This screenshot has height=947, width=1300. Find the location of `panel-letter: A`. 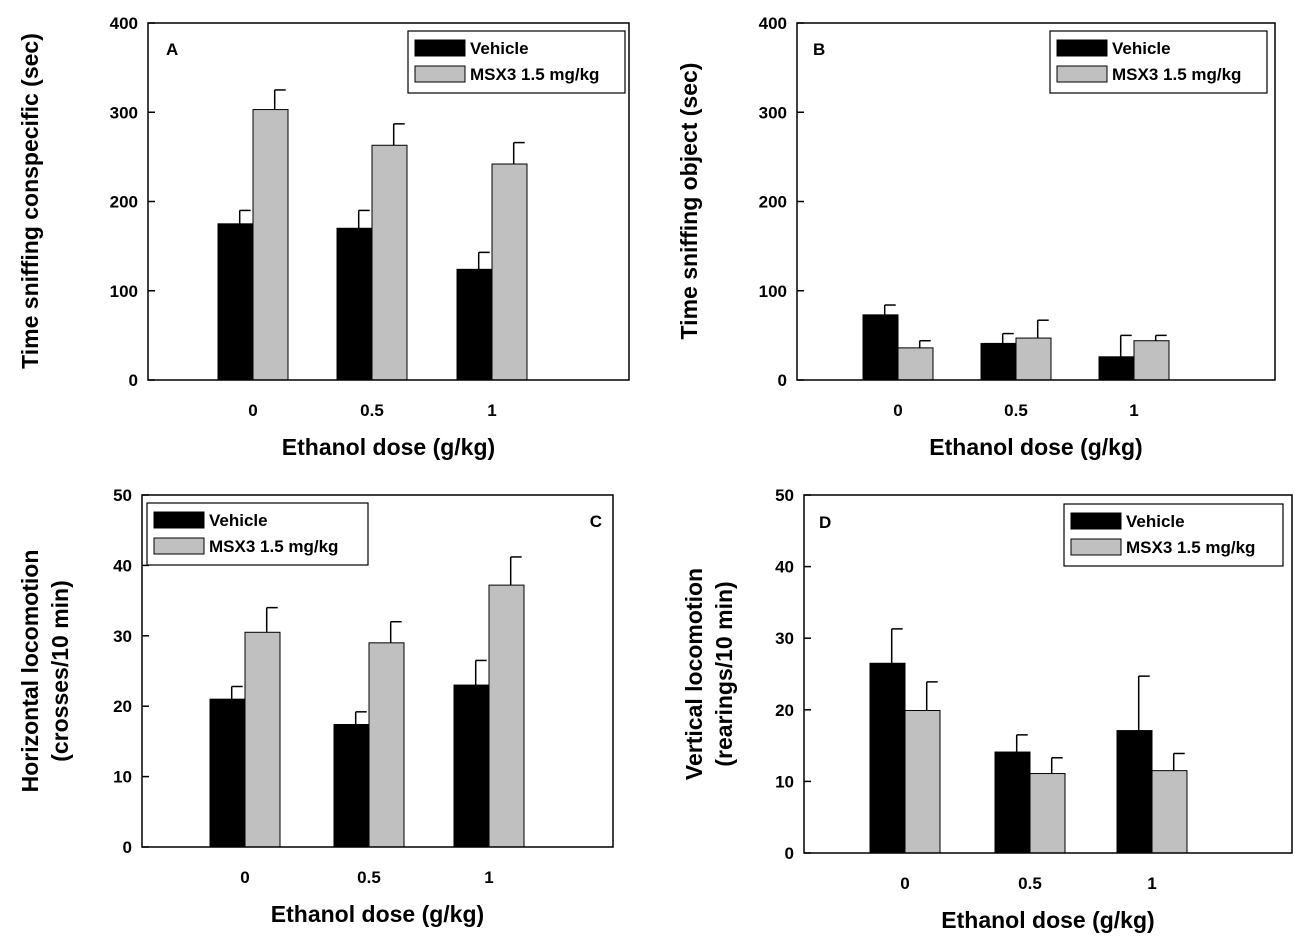

panel-letter: A is located at coordinates (172, 49).